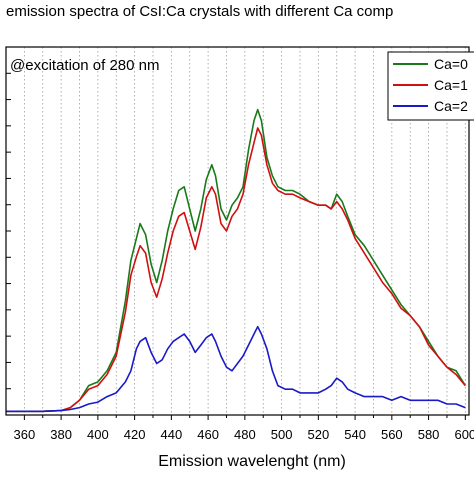 This screenshot has height=479, width=474. I want to click on legend: Ca=0 Ca=1 Ca=2, so click(430, 86).